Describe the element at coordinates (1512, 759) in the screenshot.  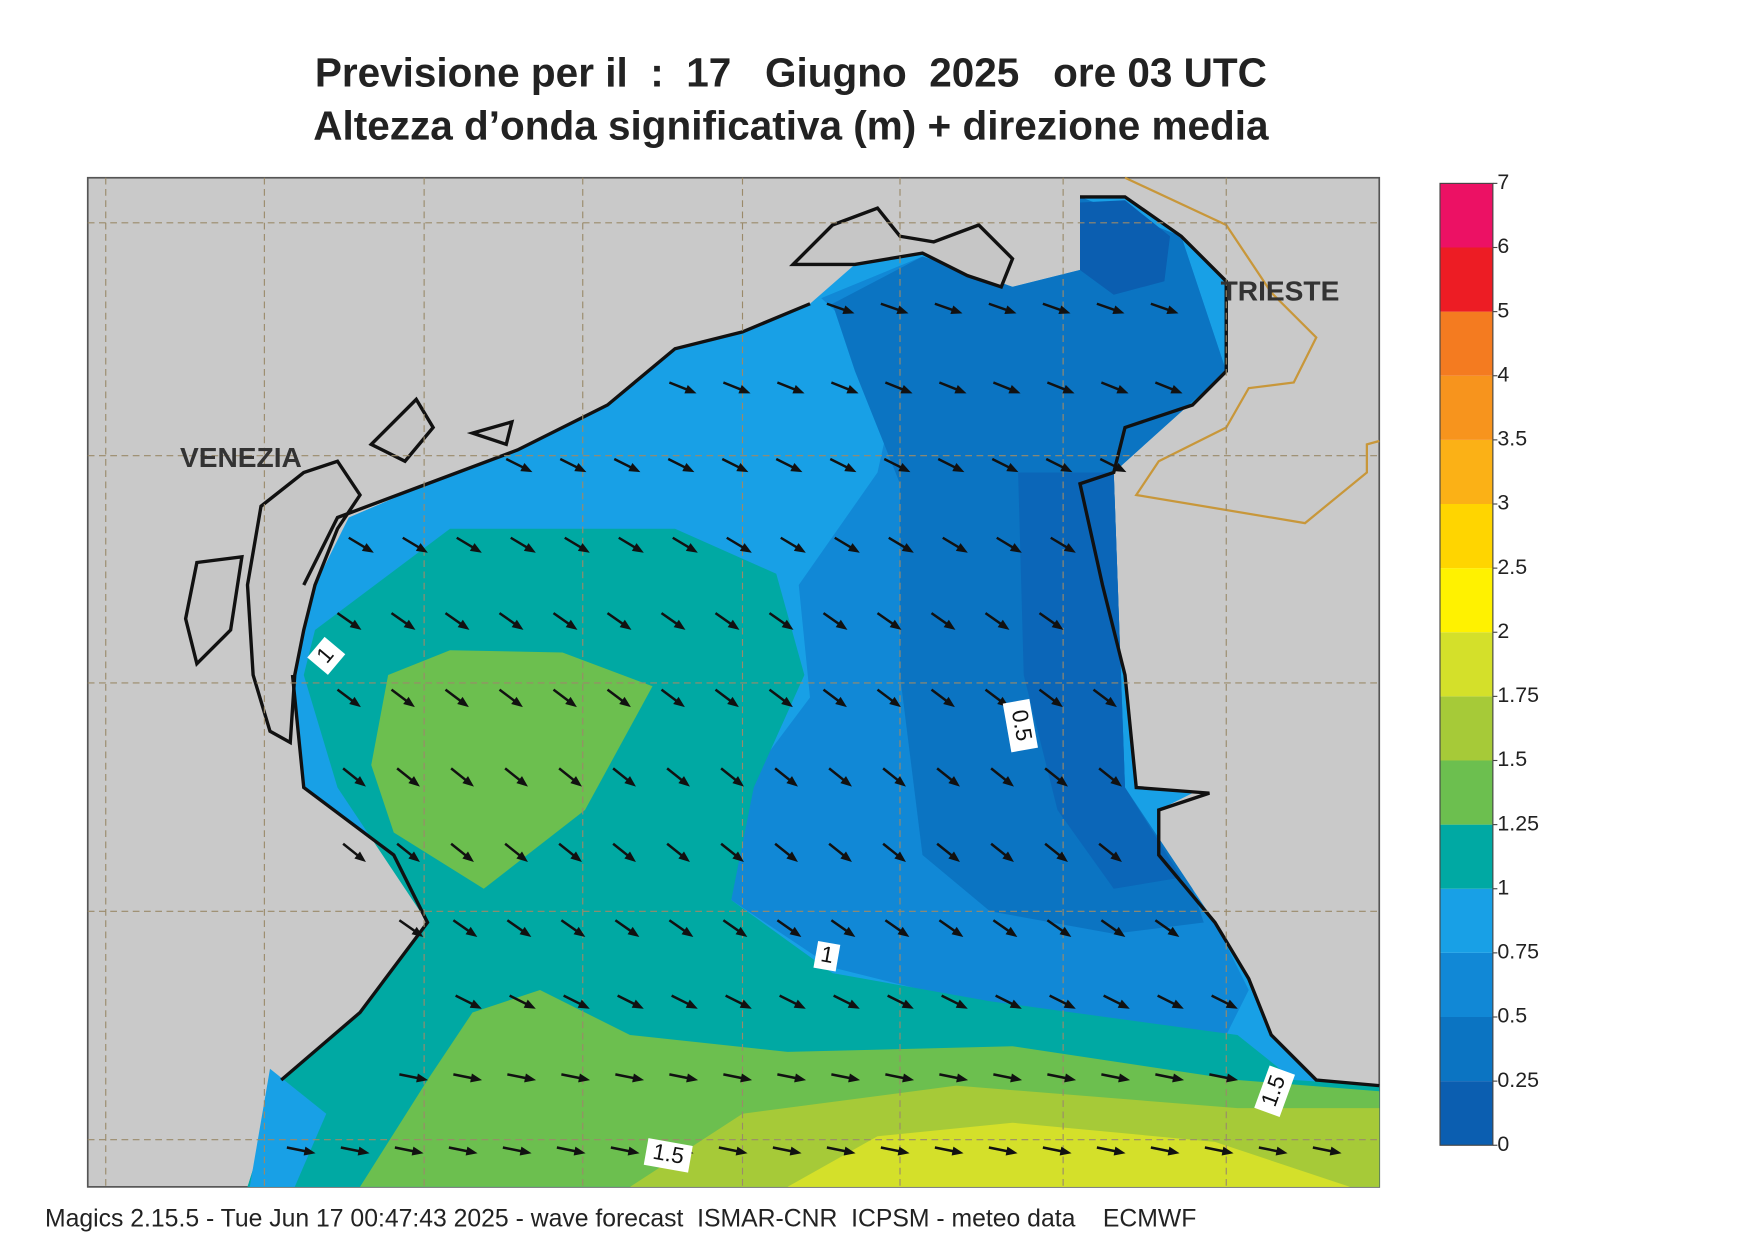
I see `colorbar-label: 1.5` at that location.